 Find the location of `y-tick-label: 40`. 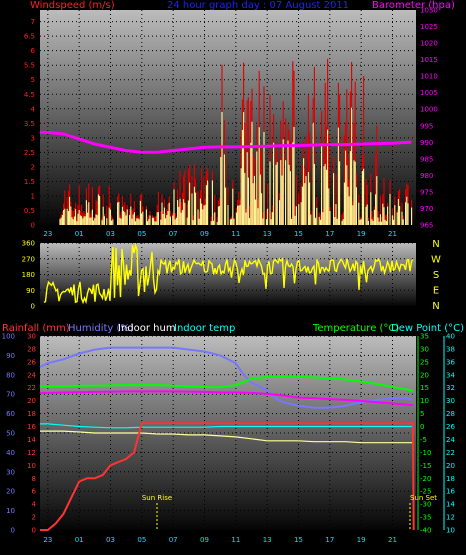

y-tick-label: 40 is located at coordinates (10, 453).